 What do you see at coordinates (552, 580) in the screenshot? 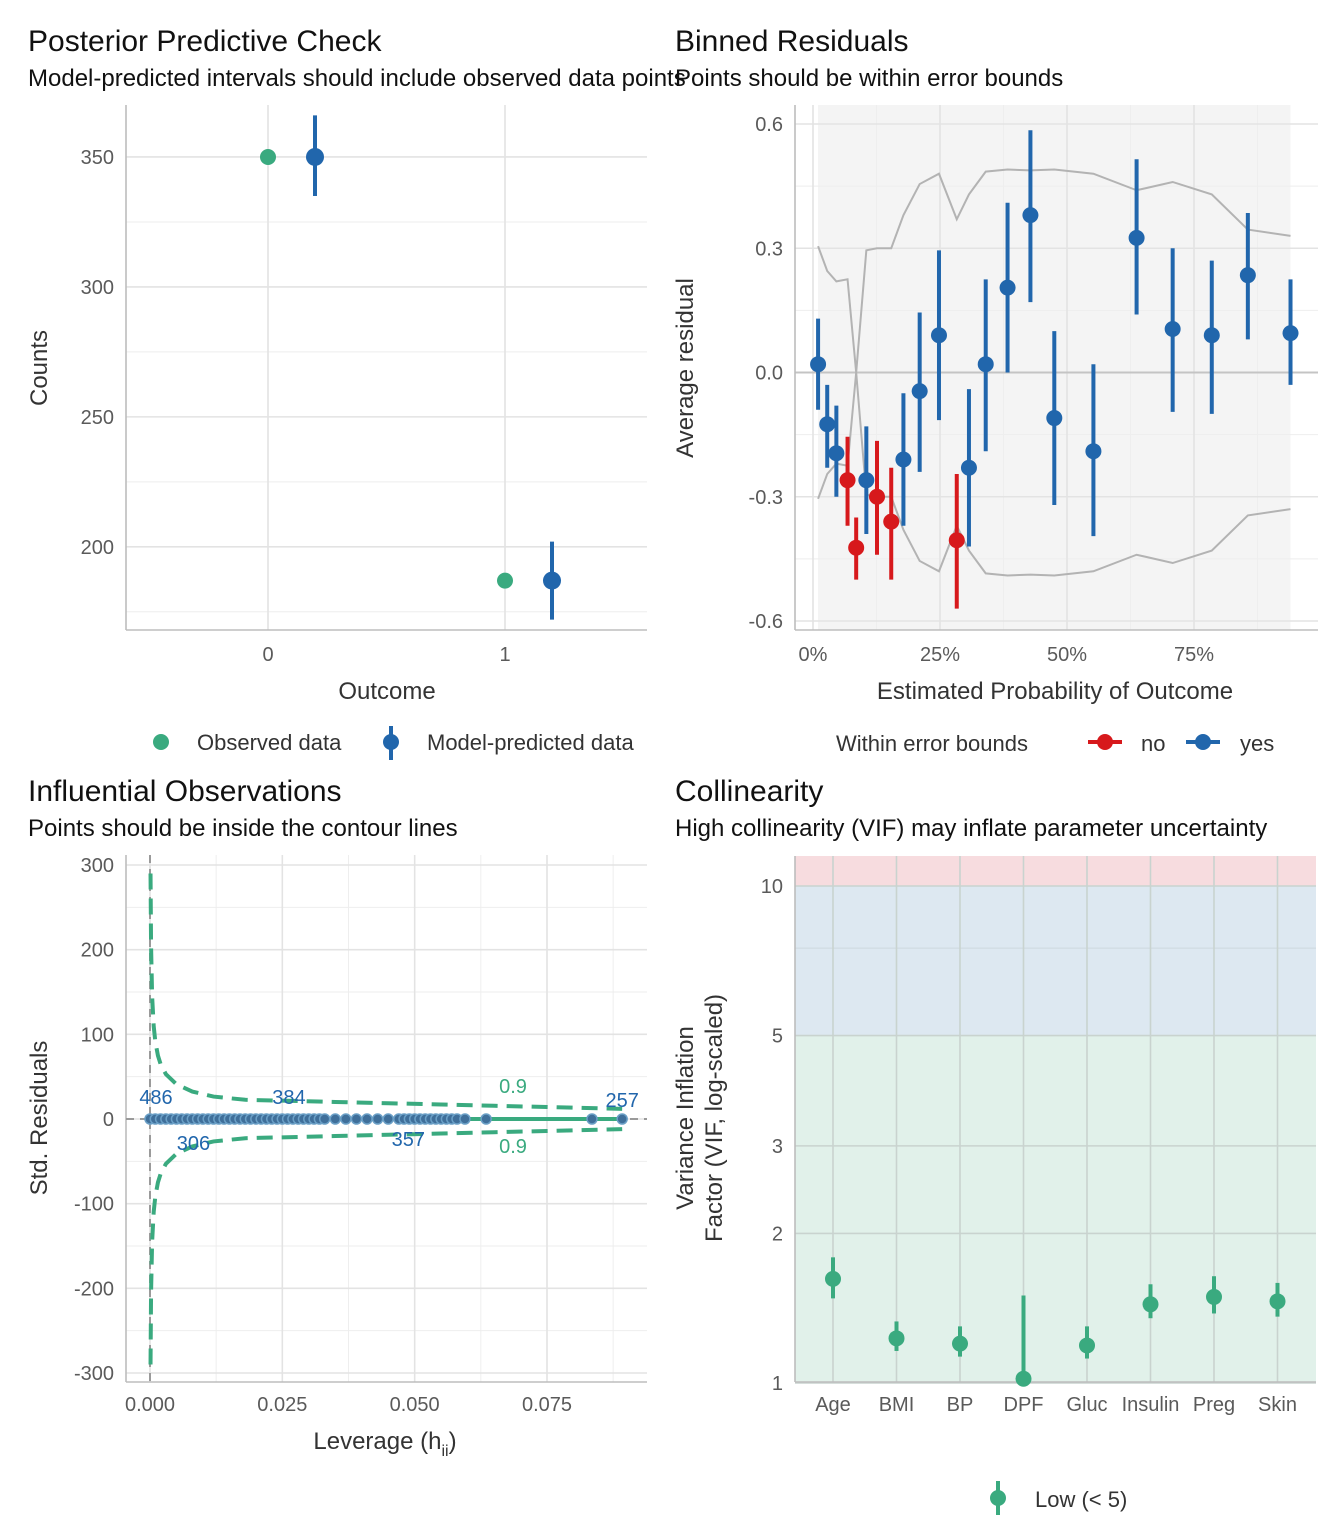
I see `ppc-predicted-point` at bounding box center [552, 580].